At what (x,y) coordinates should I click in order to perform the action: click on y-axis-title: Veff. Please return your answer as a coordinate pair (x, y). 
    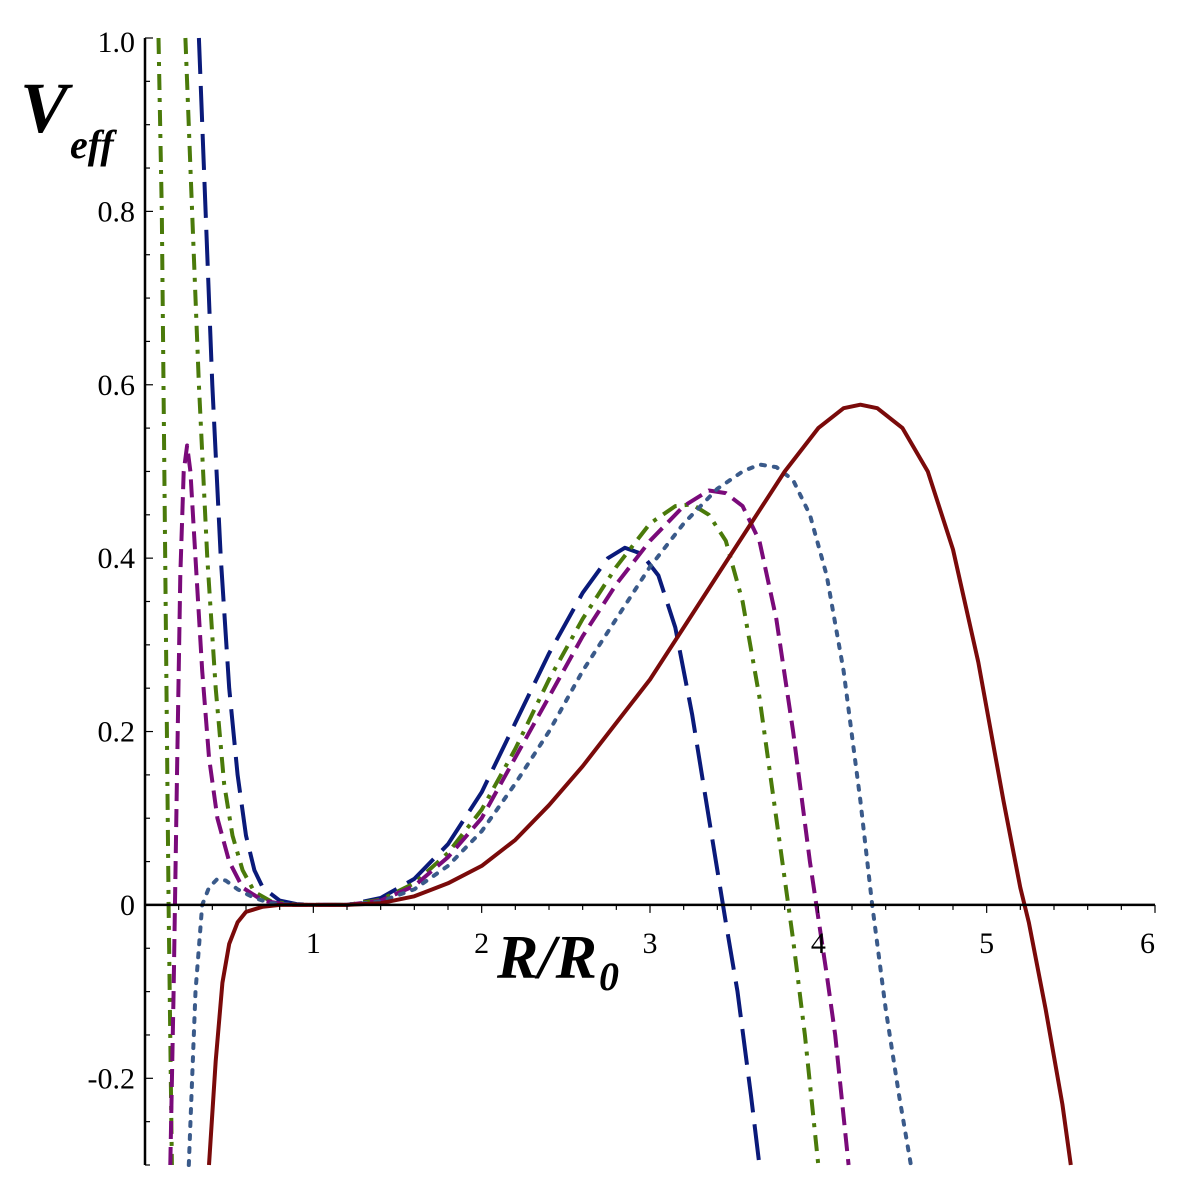
    Looking at the image, I should click on (68, 117).